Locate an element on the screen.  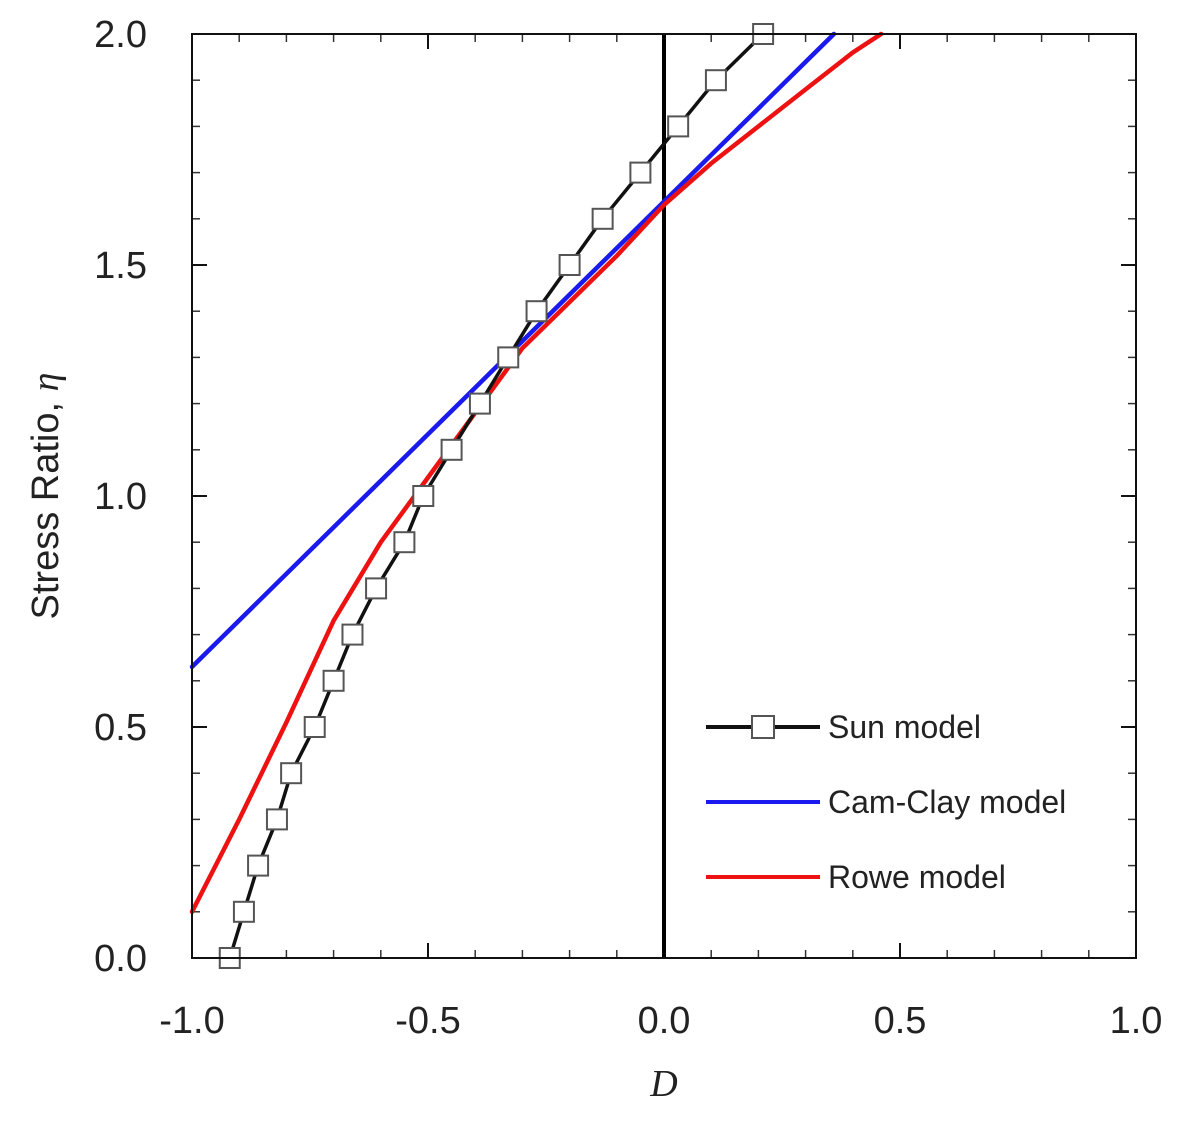
legend-label-sun: Sun model is located at coordinates (904, 727).